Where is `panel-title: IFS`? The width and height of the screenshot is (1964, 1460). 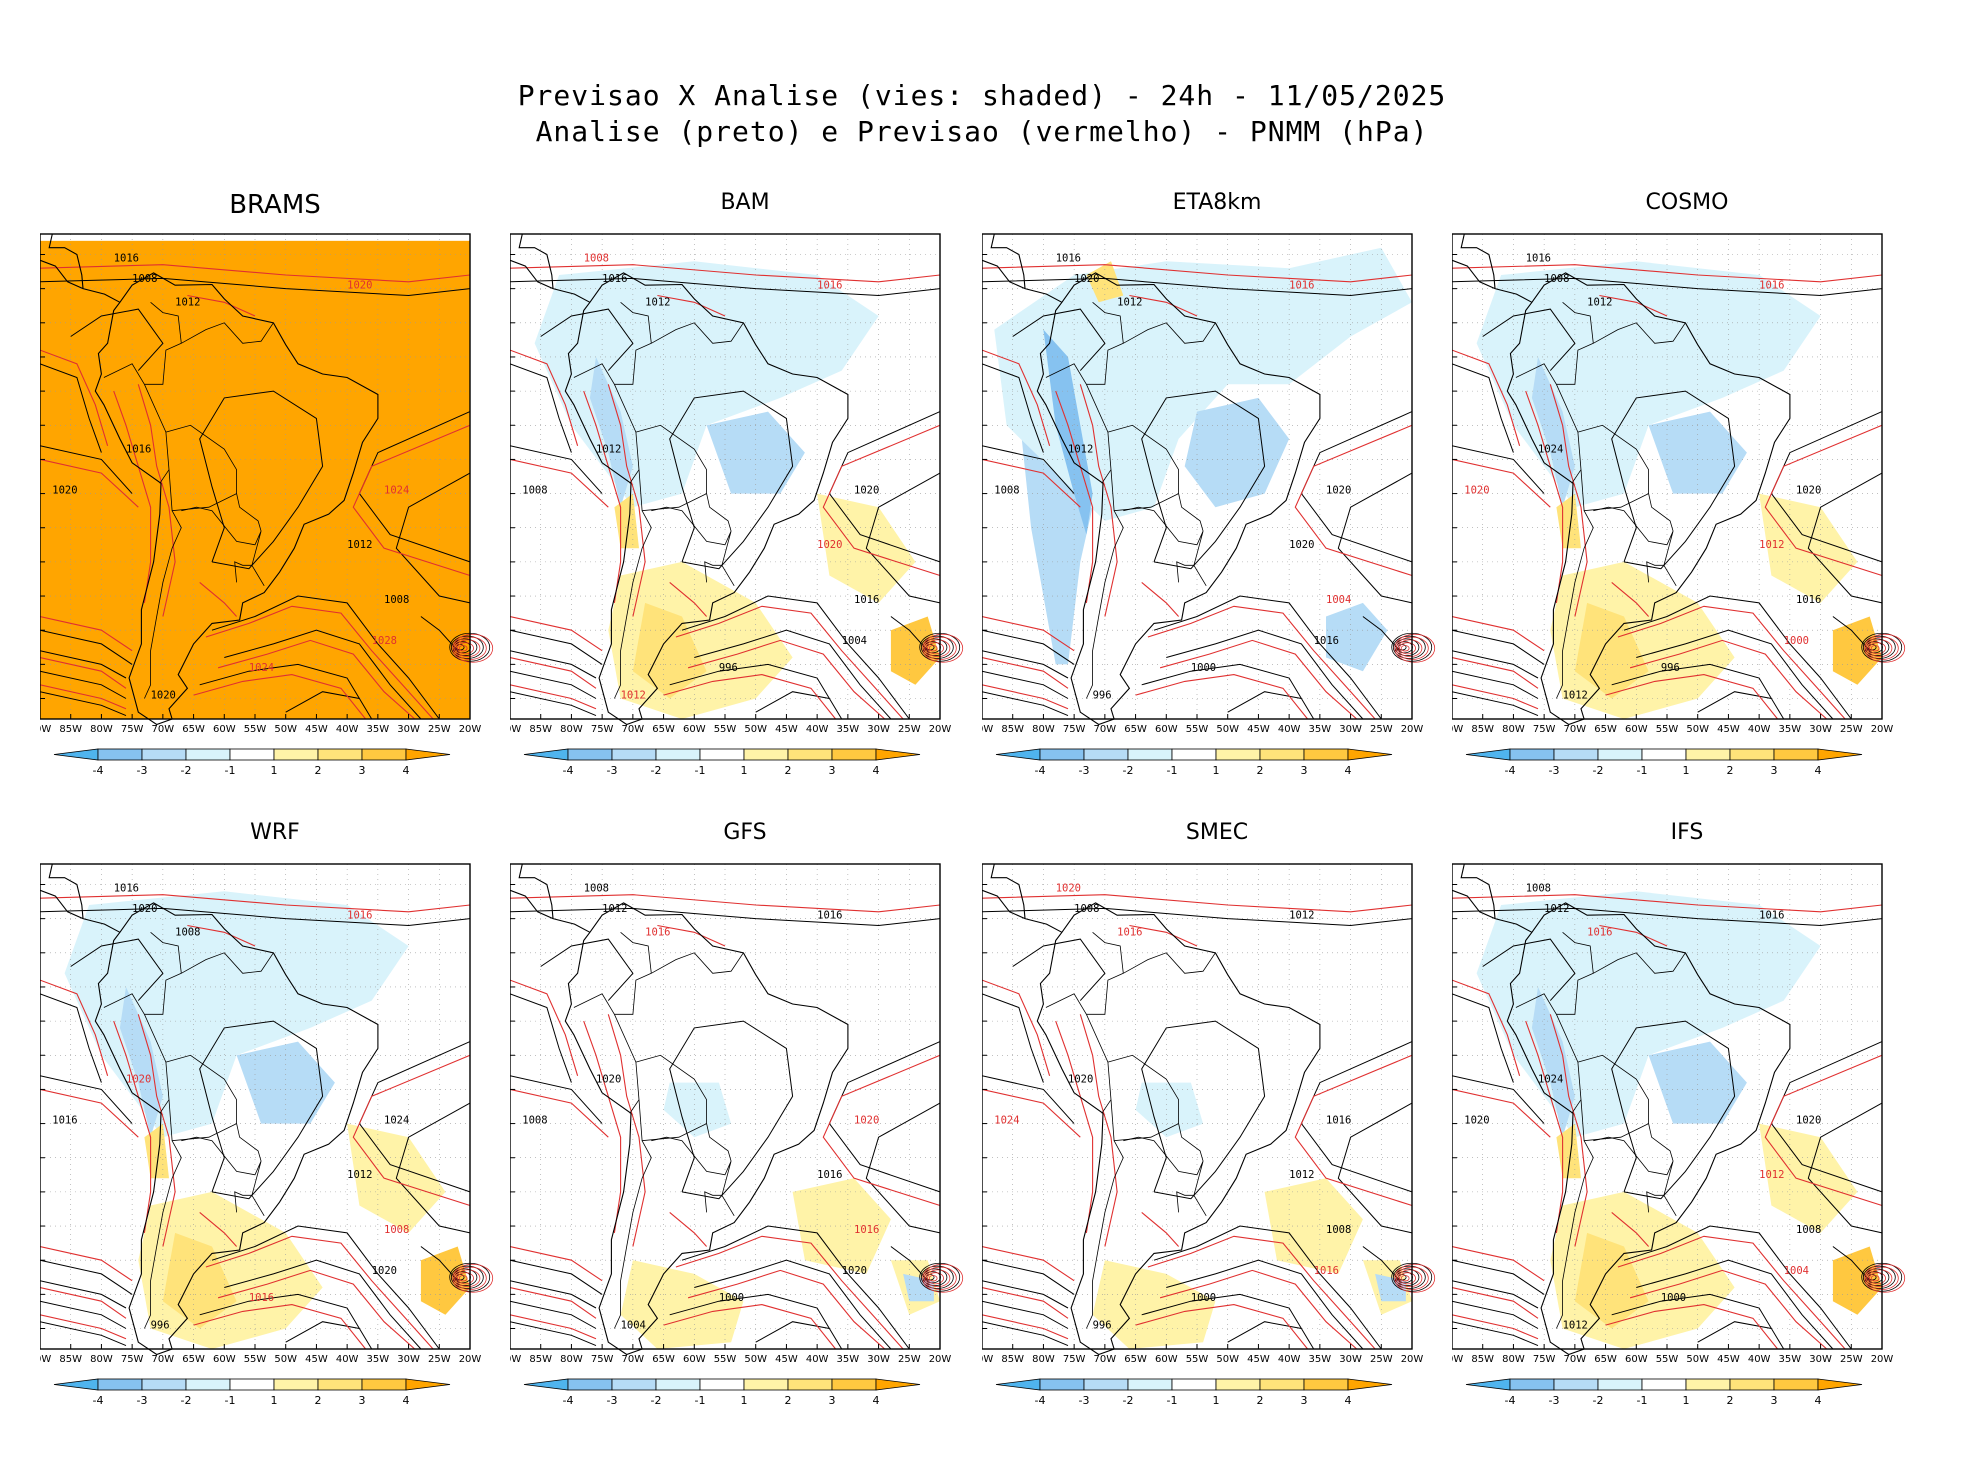 panel-title: IFS is located at coordinates (1687, 832).